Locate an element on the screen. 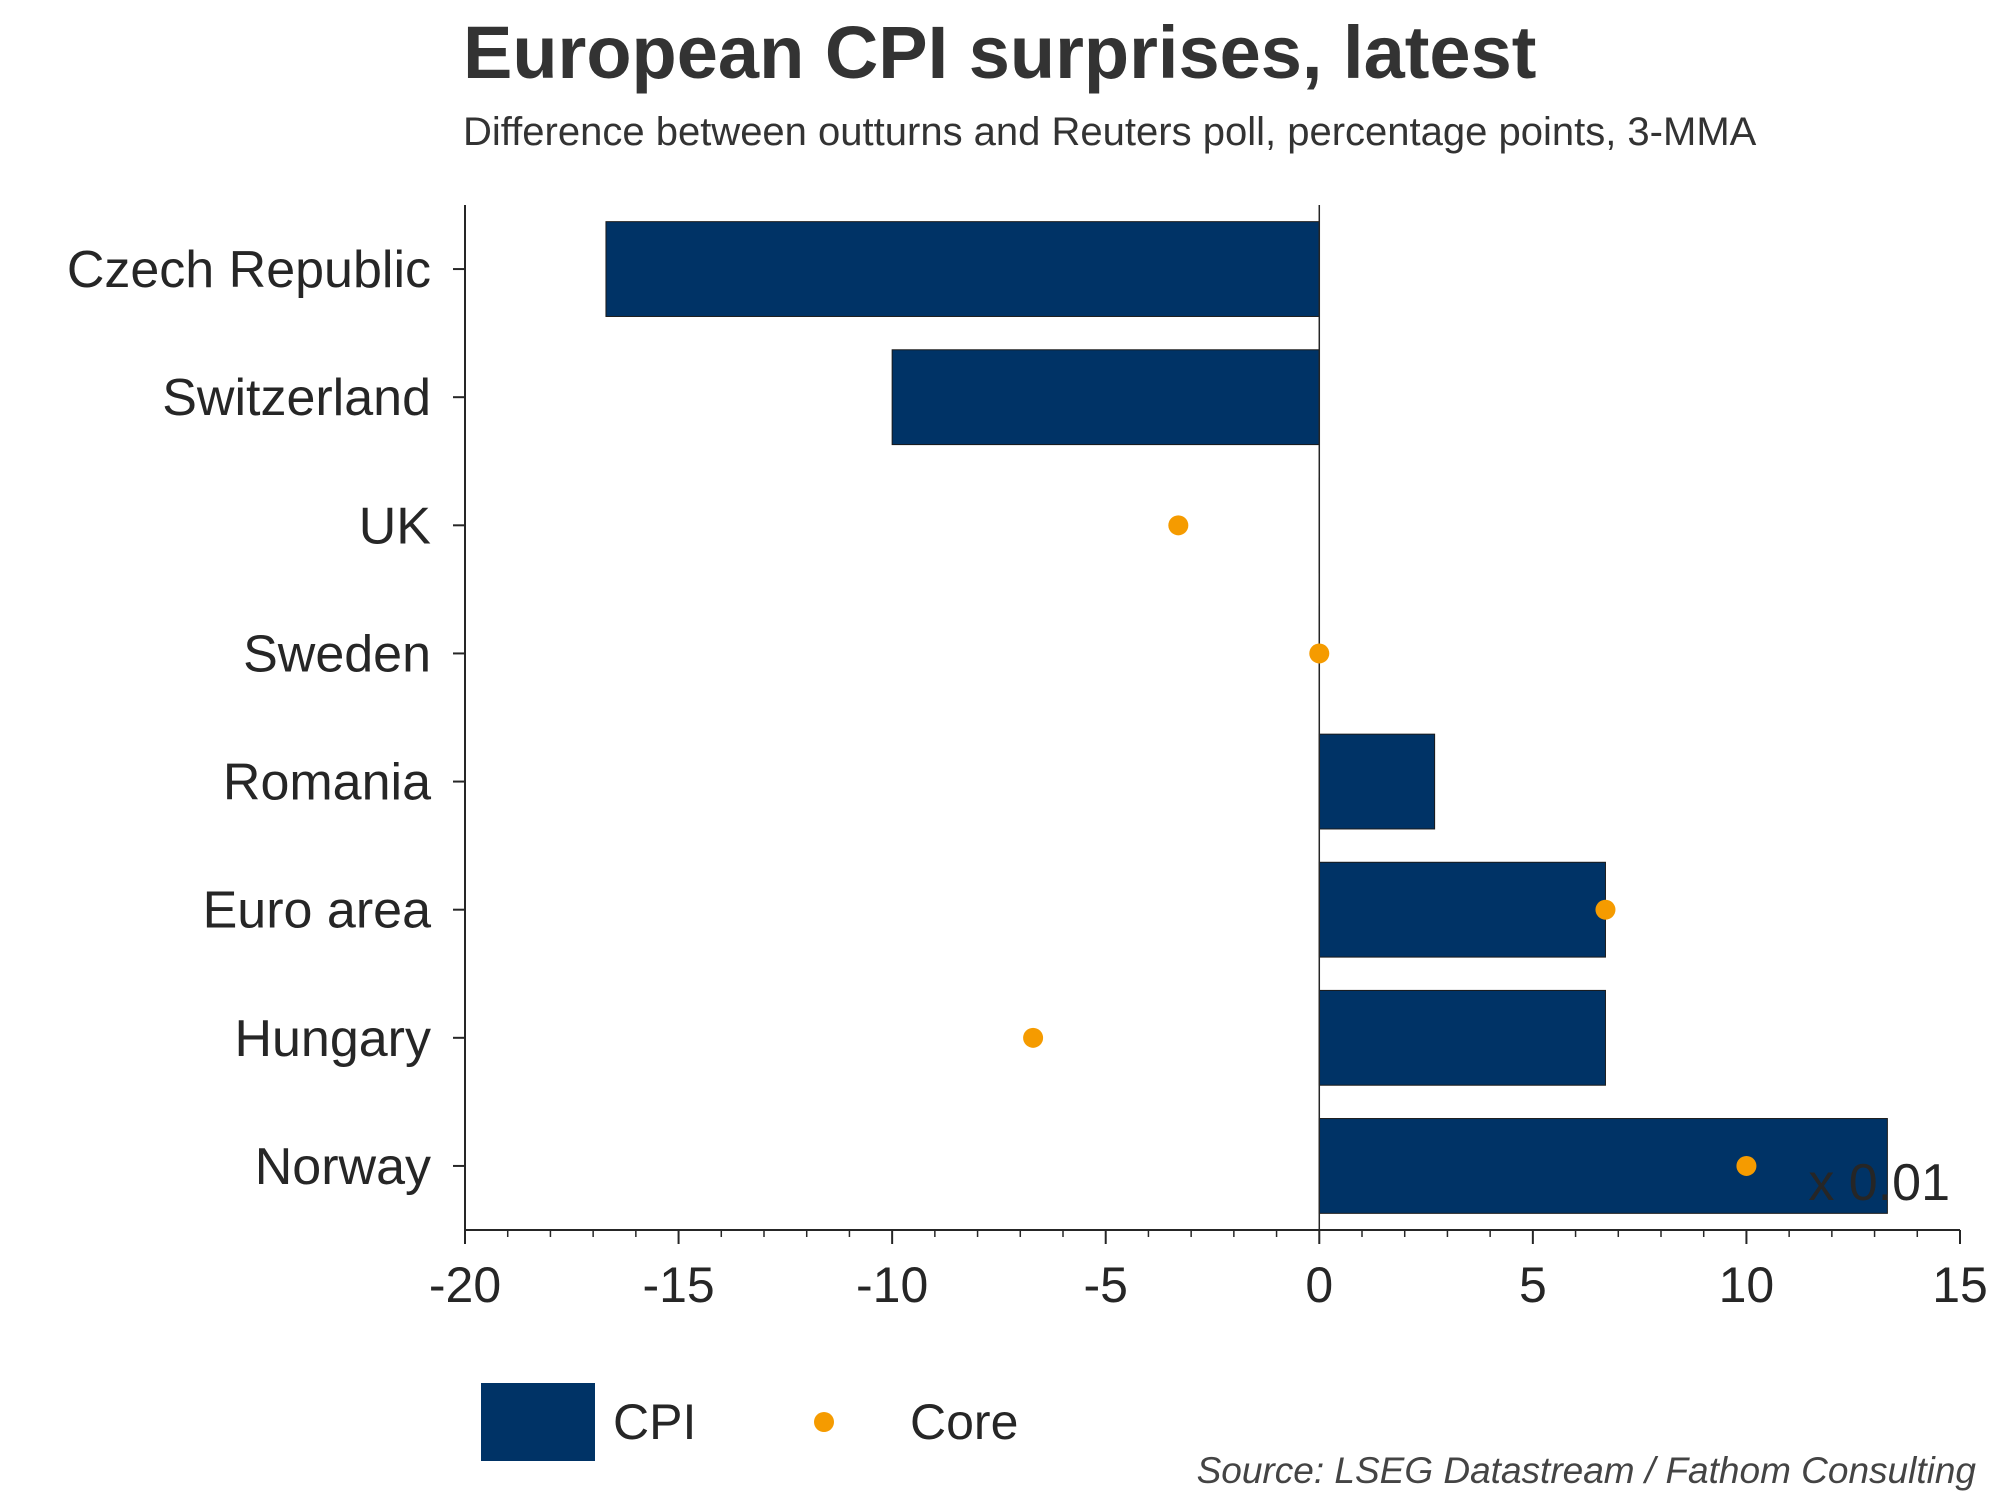 Image resolution: width=2000 pixels, height=1500 pixels. x-tick-label: 0 is located at coordinates (1319, 1285).